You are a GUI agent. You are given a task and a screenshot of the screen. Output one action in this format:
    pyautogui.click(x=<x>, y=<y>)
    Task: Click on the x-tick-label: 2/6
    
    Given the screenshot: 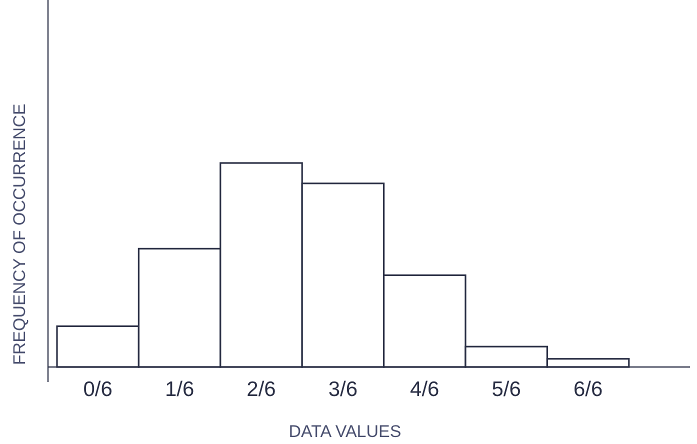 What is the action you would take?
    pyautogui.click(x=261, y=389)
    